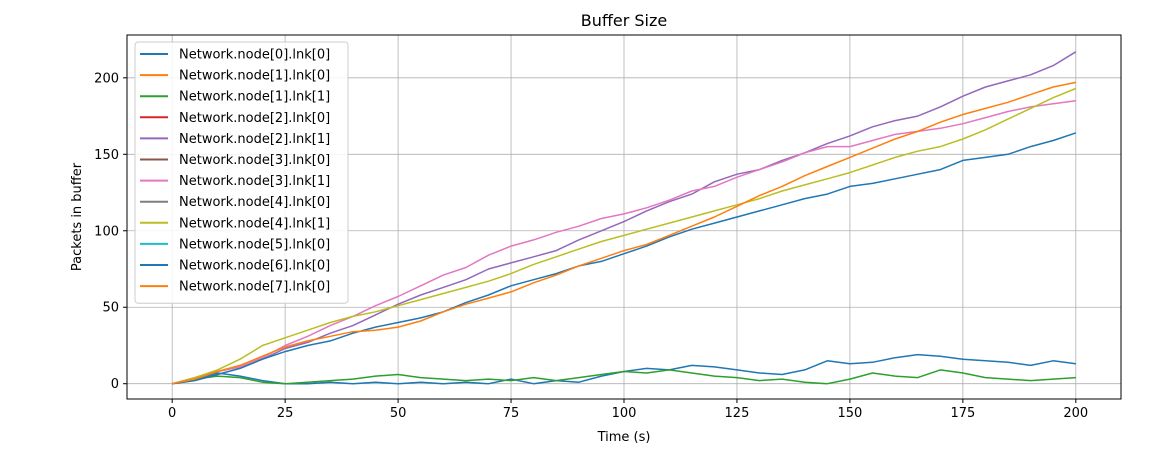 This screenshot has width=1149, height=455. I want to click on legend-label: Network.node[6].lnk[0], so click(254, 266).